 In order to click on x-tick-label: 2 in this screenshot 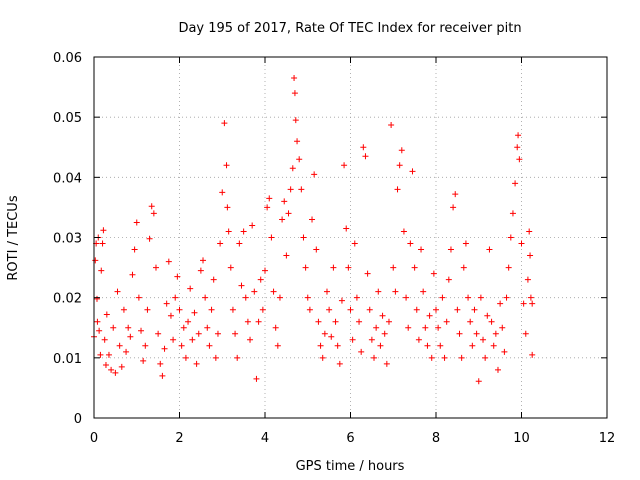, I will do `click(179, 438)`.